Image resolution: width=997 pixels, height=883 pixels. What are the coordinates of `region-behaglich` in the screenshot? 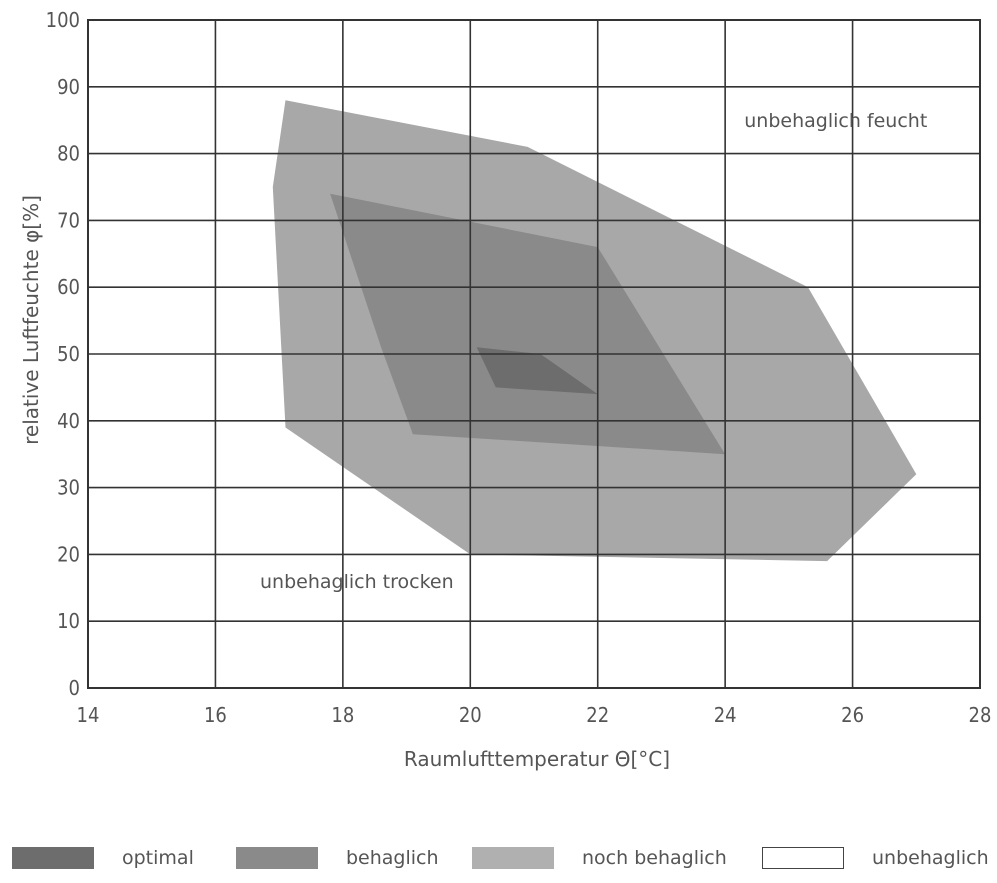 It's located at (528, 324).